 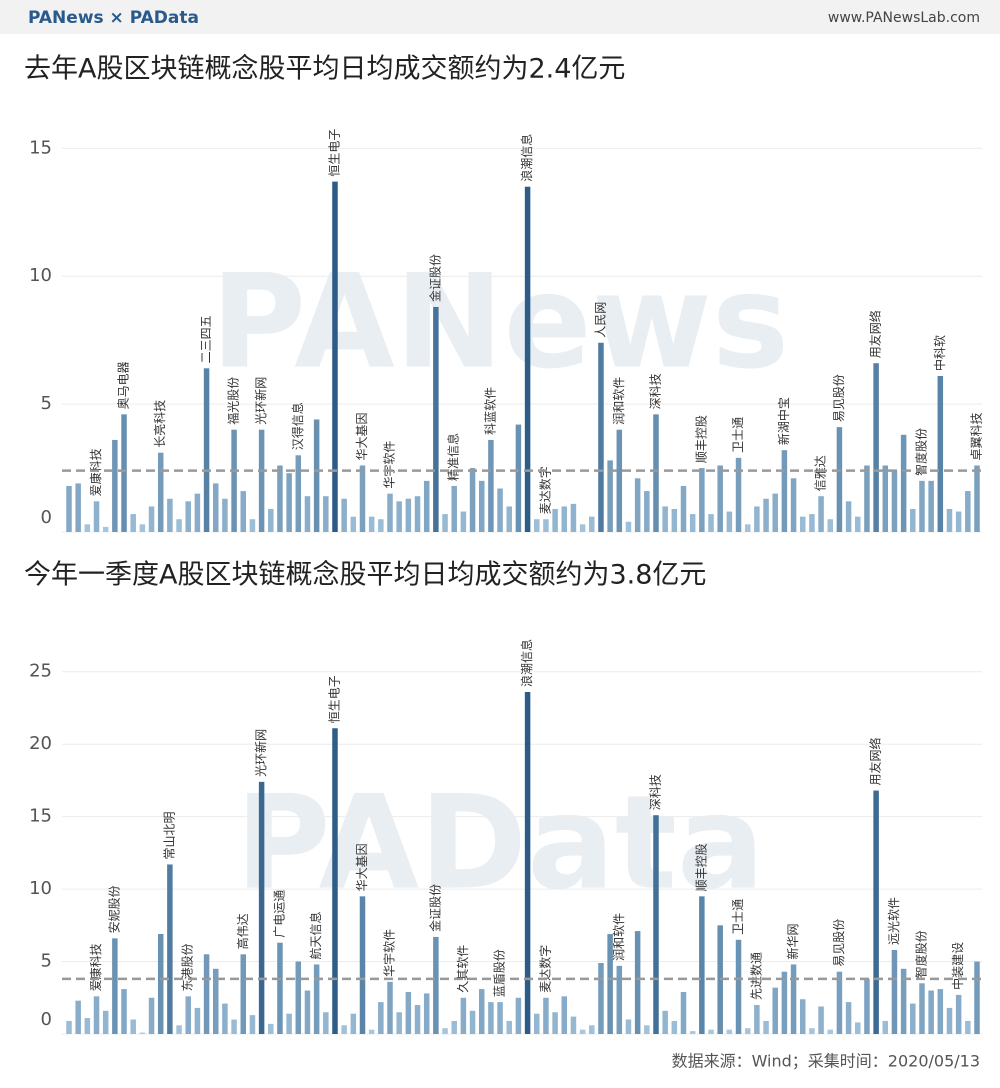 I want to click on y-tick-label: 10, so click(x=40, y=275).